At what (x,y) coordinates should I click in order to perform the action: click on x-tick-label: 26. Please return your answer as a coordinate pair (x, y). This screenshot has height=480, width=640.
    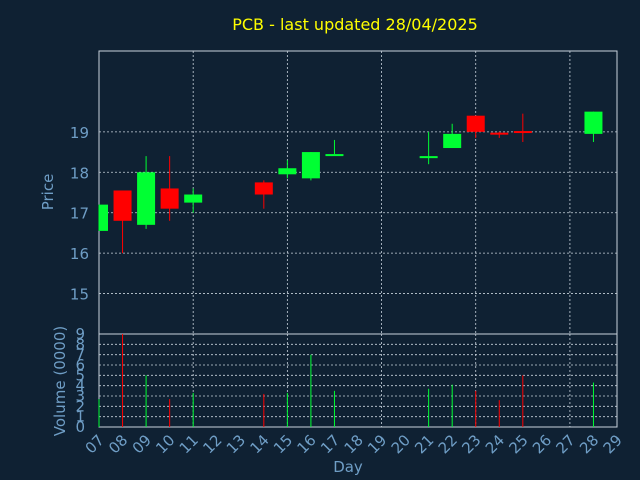
    Looking at the image, I should click on (542, 444).